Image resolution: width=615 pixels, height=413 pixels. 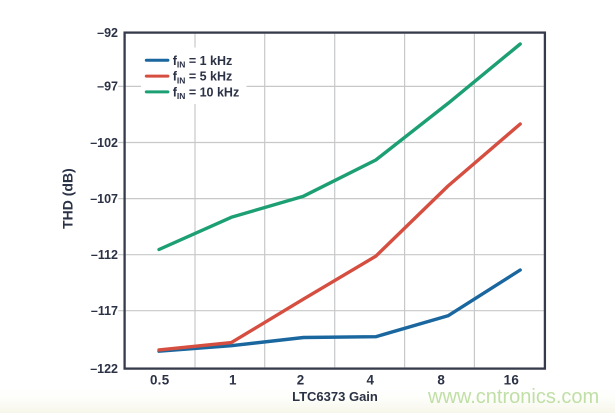 What do you see at coordinates (107, 33) in the screenshot?
I see `svg-text: –92` at bounding box center [107, 33].